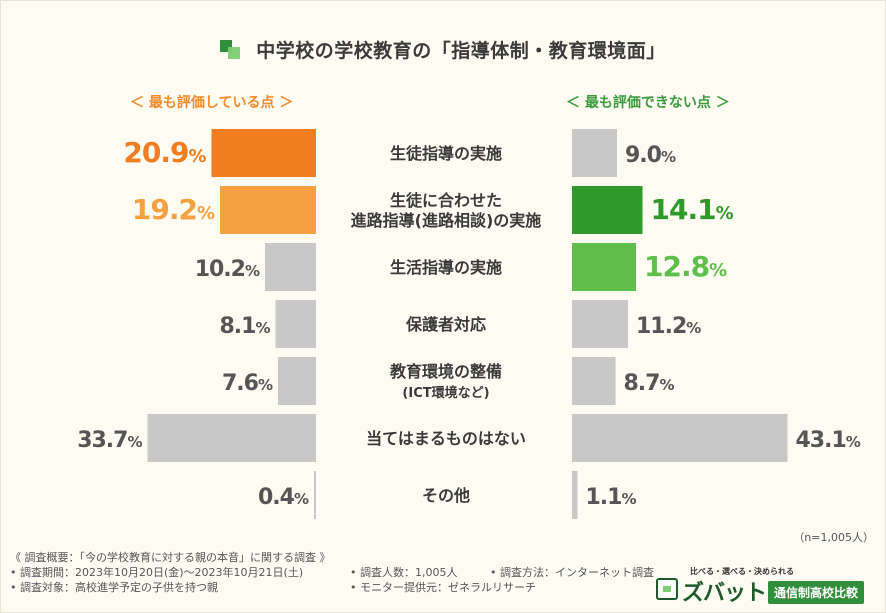  I want to click on zubat-logo: 比べる・選べる・決められる ズバット 通信制高校比較, so click(768, 586).